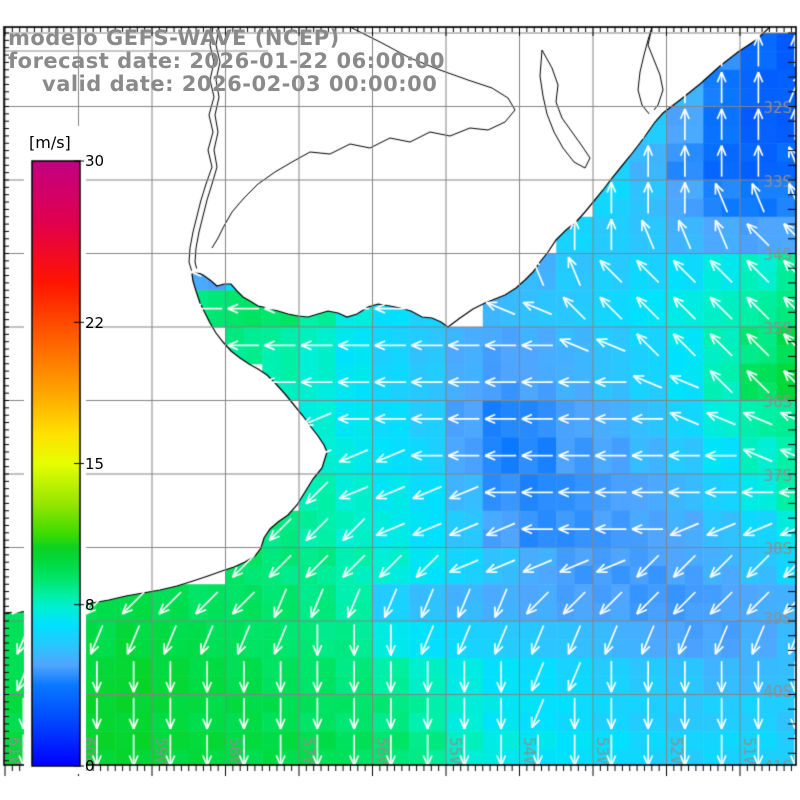 The height and width of the screenshot is (800, 800). What do you see at coordinates (95, 323) in the screenshot?
I see `colorbar-tick-22: 22` at bounding box center [95, 323].